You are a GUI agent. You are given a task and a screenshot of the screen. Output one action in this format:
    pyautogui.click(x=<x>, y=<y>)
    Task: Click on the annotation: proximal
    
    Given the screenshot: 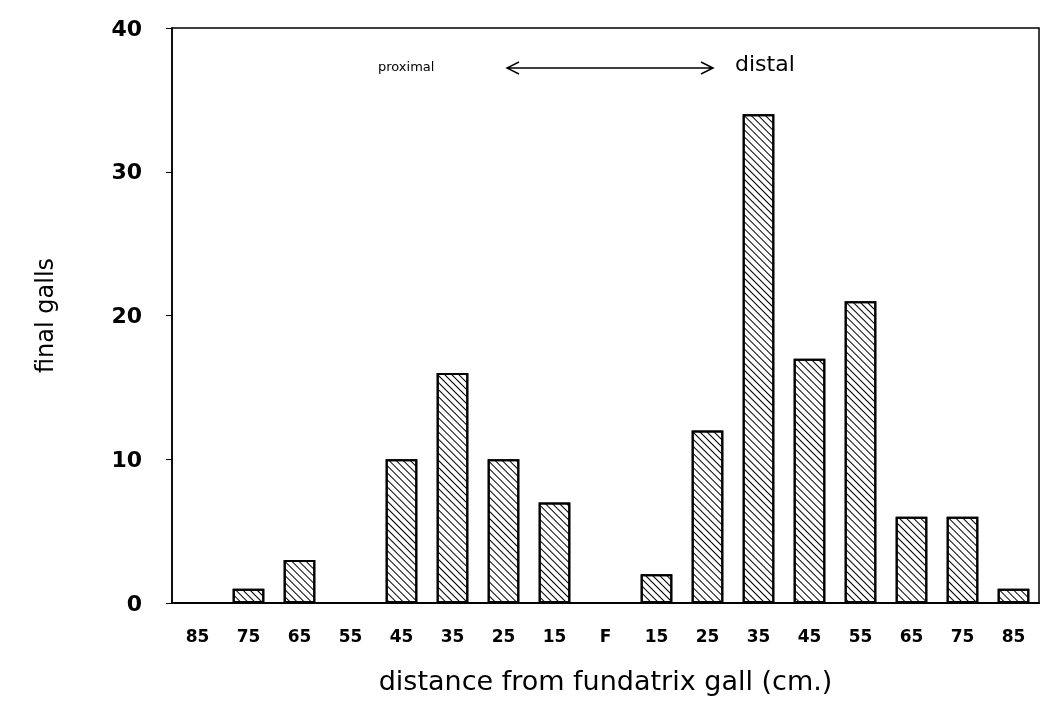 What is the action you would take?
    pyautogui.click(x=406, y=66)
    